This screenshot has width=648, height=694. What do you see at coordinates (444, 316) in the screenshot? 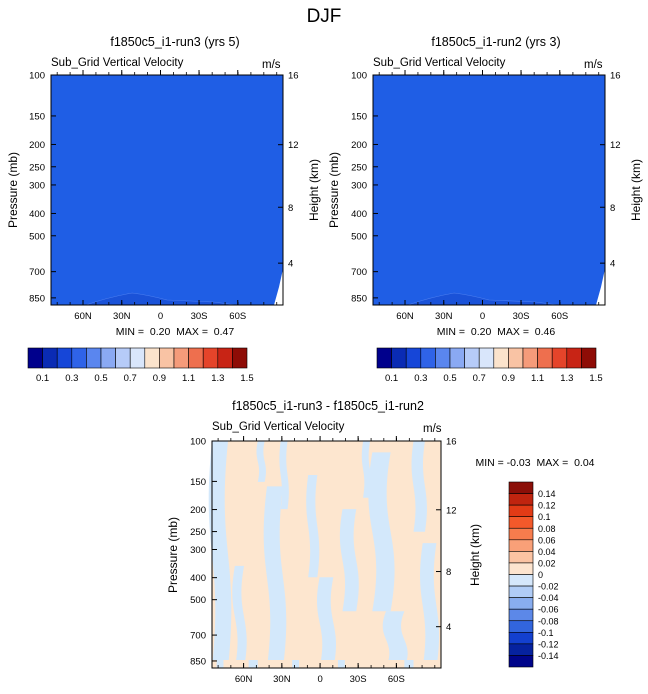
I see `x-tick-label: 30N` at bounding box center [444, 316].